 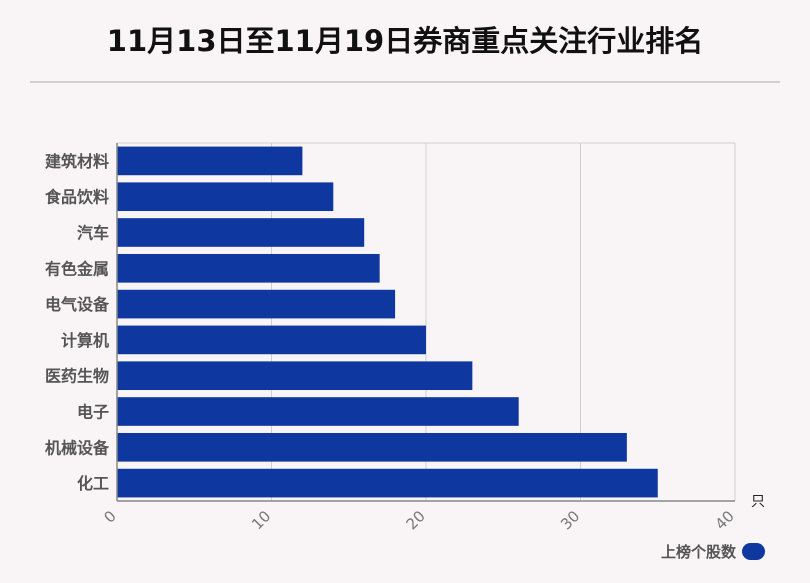 What do you see at coordinates (76, 197) in the screenshot?
I see `category-label: 食品饮料` at bounding box center [76, 197].